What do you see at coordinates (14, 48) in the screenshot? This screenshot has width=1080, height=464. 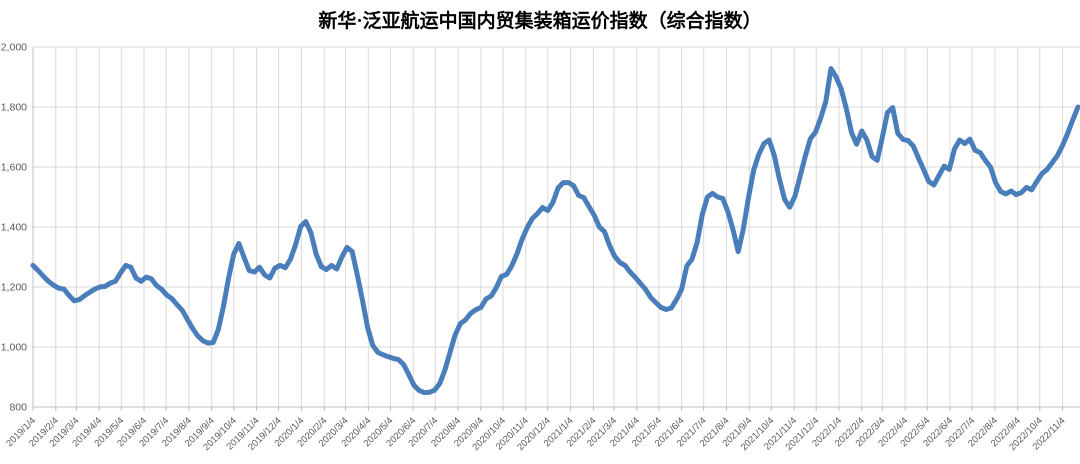 I see `y-tick-label: 2,000` at bounding box center [14, 48].